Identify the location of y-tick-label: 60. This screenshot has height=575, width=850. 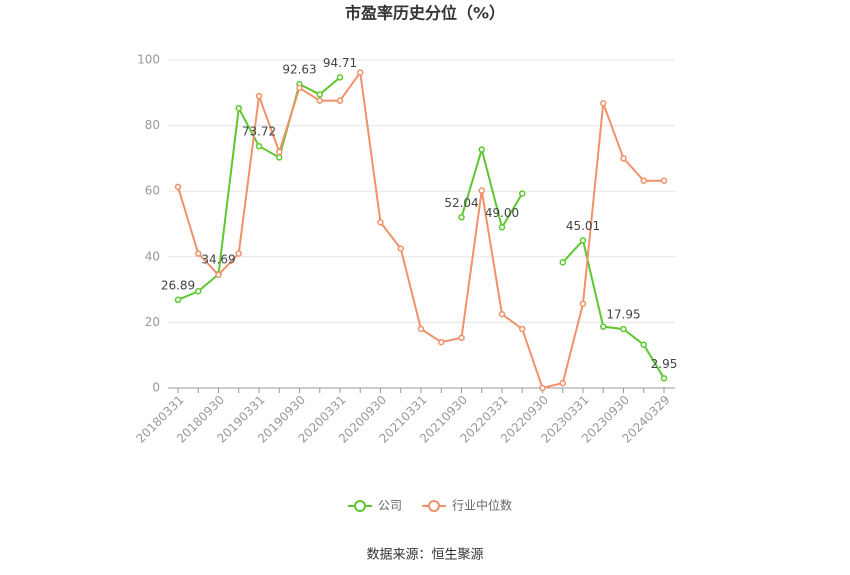
(152, 191).